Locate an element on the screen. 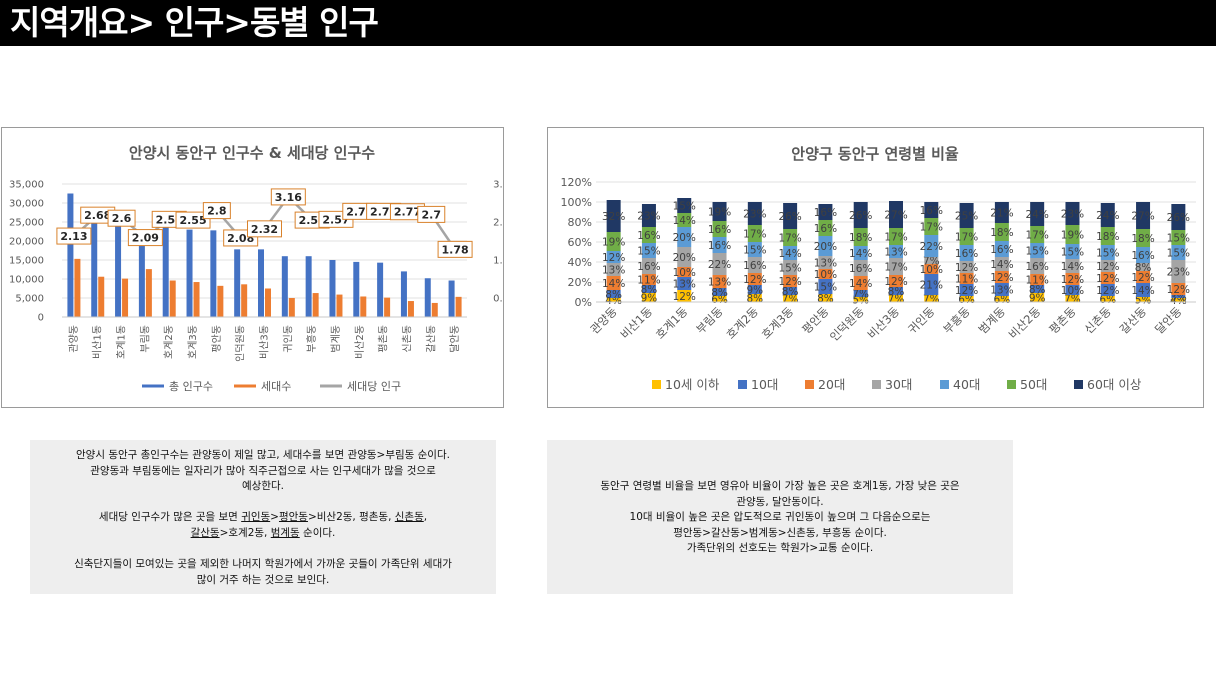  segment-label: 13% is located at coordinates (825, 264).